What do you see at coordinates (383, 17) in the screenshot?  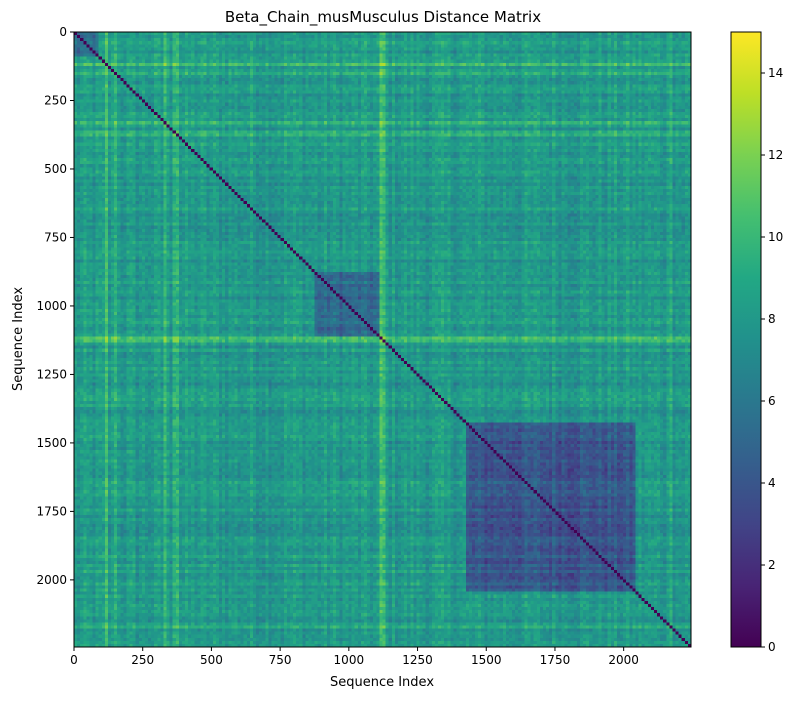 I see `chart-title: Beta_Chain_musMusculus Distance Matrix` at bounding box center [383, 17].